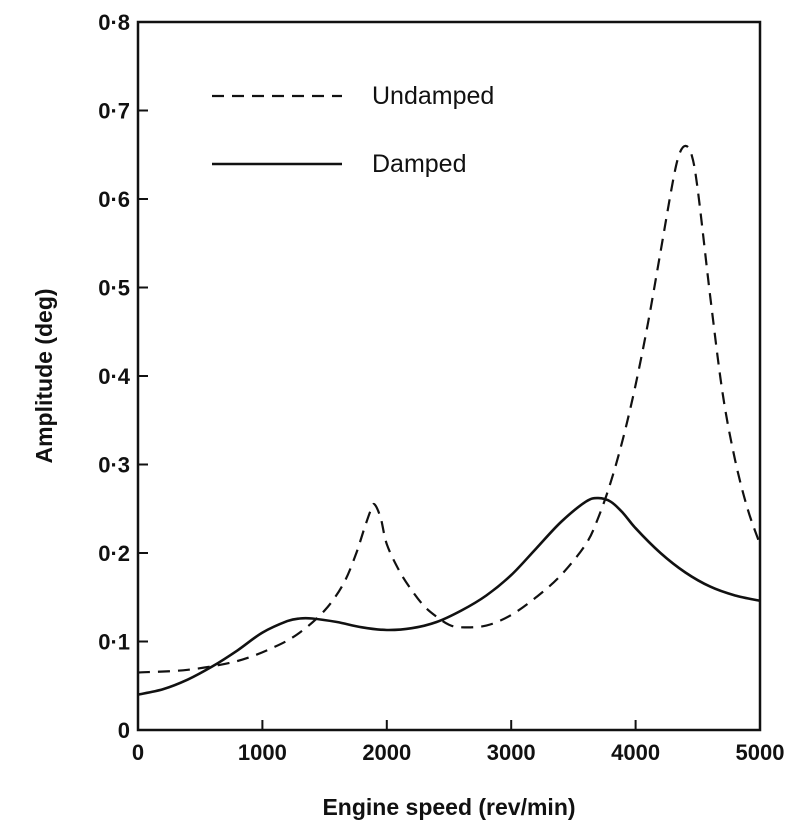 The height and width of the screenshot is (840, 808). What do you see at coordinates (114, 22) in the screenshot?
I see `y-tick-label: 0·8` at bounding box center [114, 22].